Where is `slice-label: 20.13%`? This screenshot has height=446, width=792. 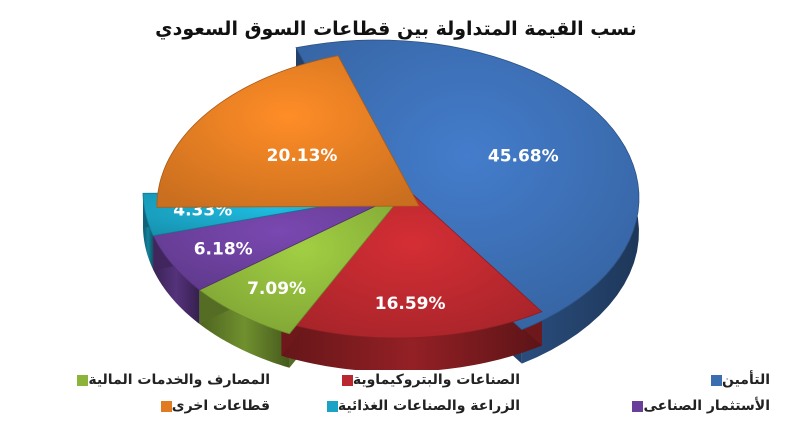
slice-label: 20.13% is located at coordinates (302, 156).